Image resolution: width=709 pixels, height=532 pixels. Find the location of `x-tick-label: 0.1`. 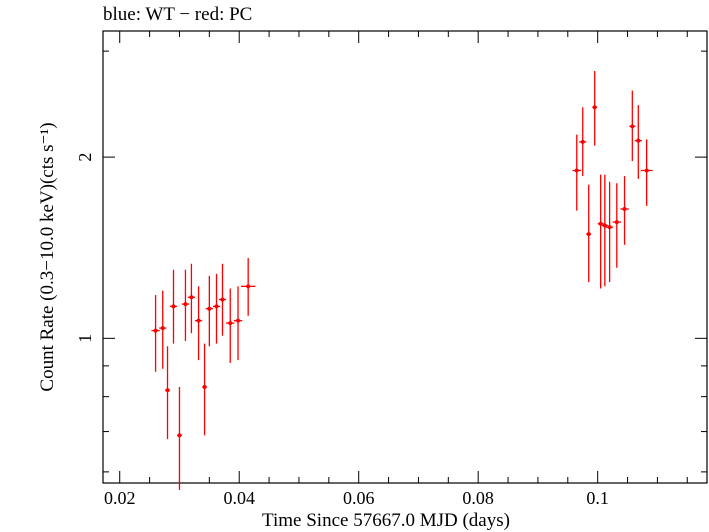

x-tick-label: 0.1 is located at coordinates (597, 498).